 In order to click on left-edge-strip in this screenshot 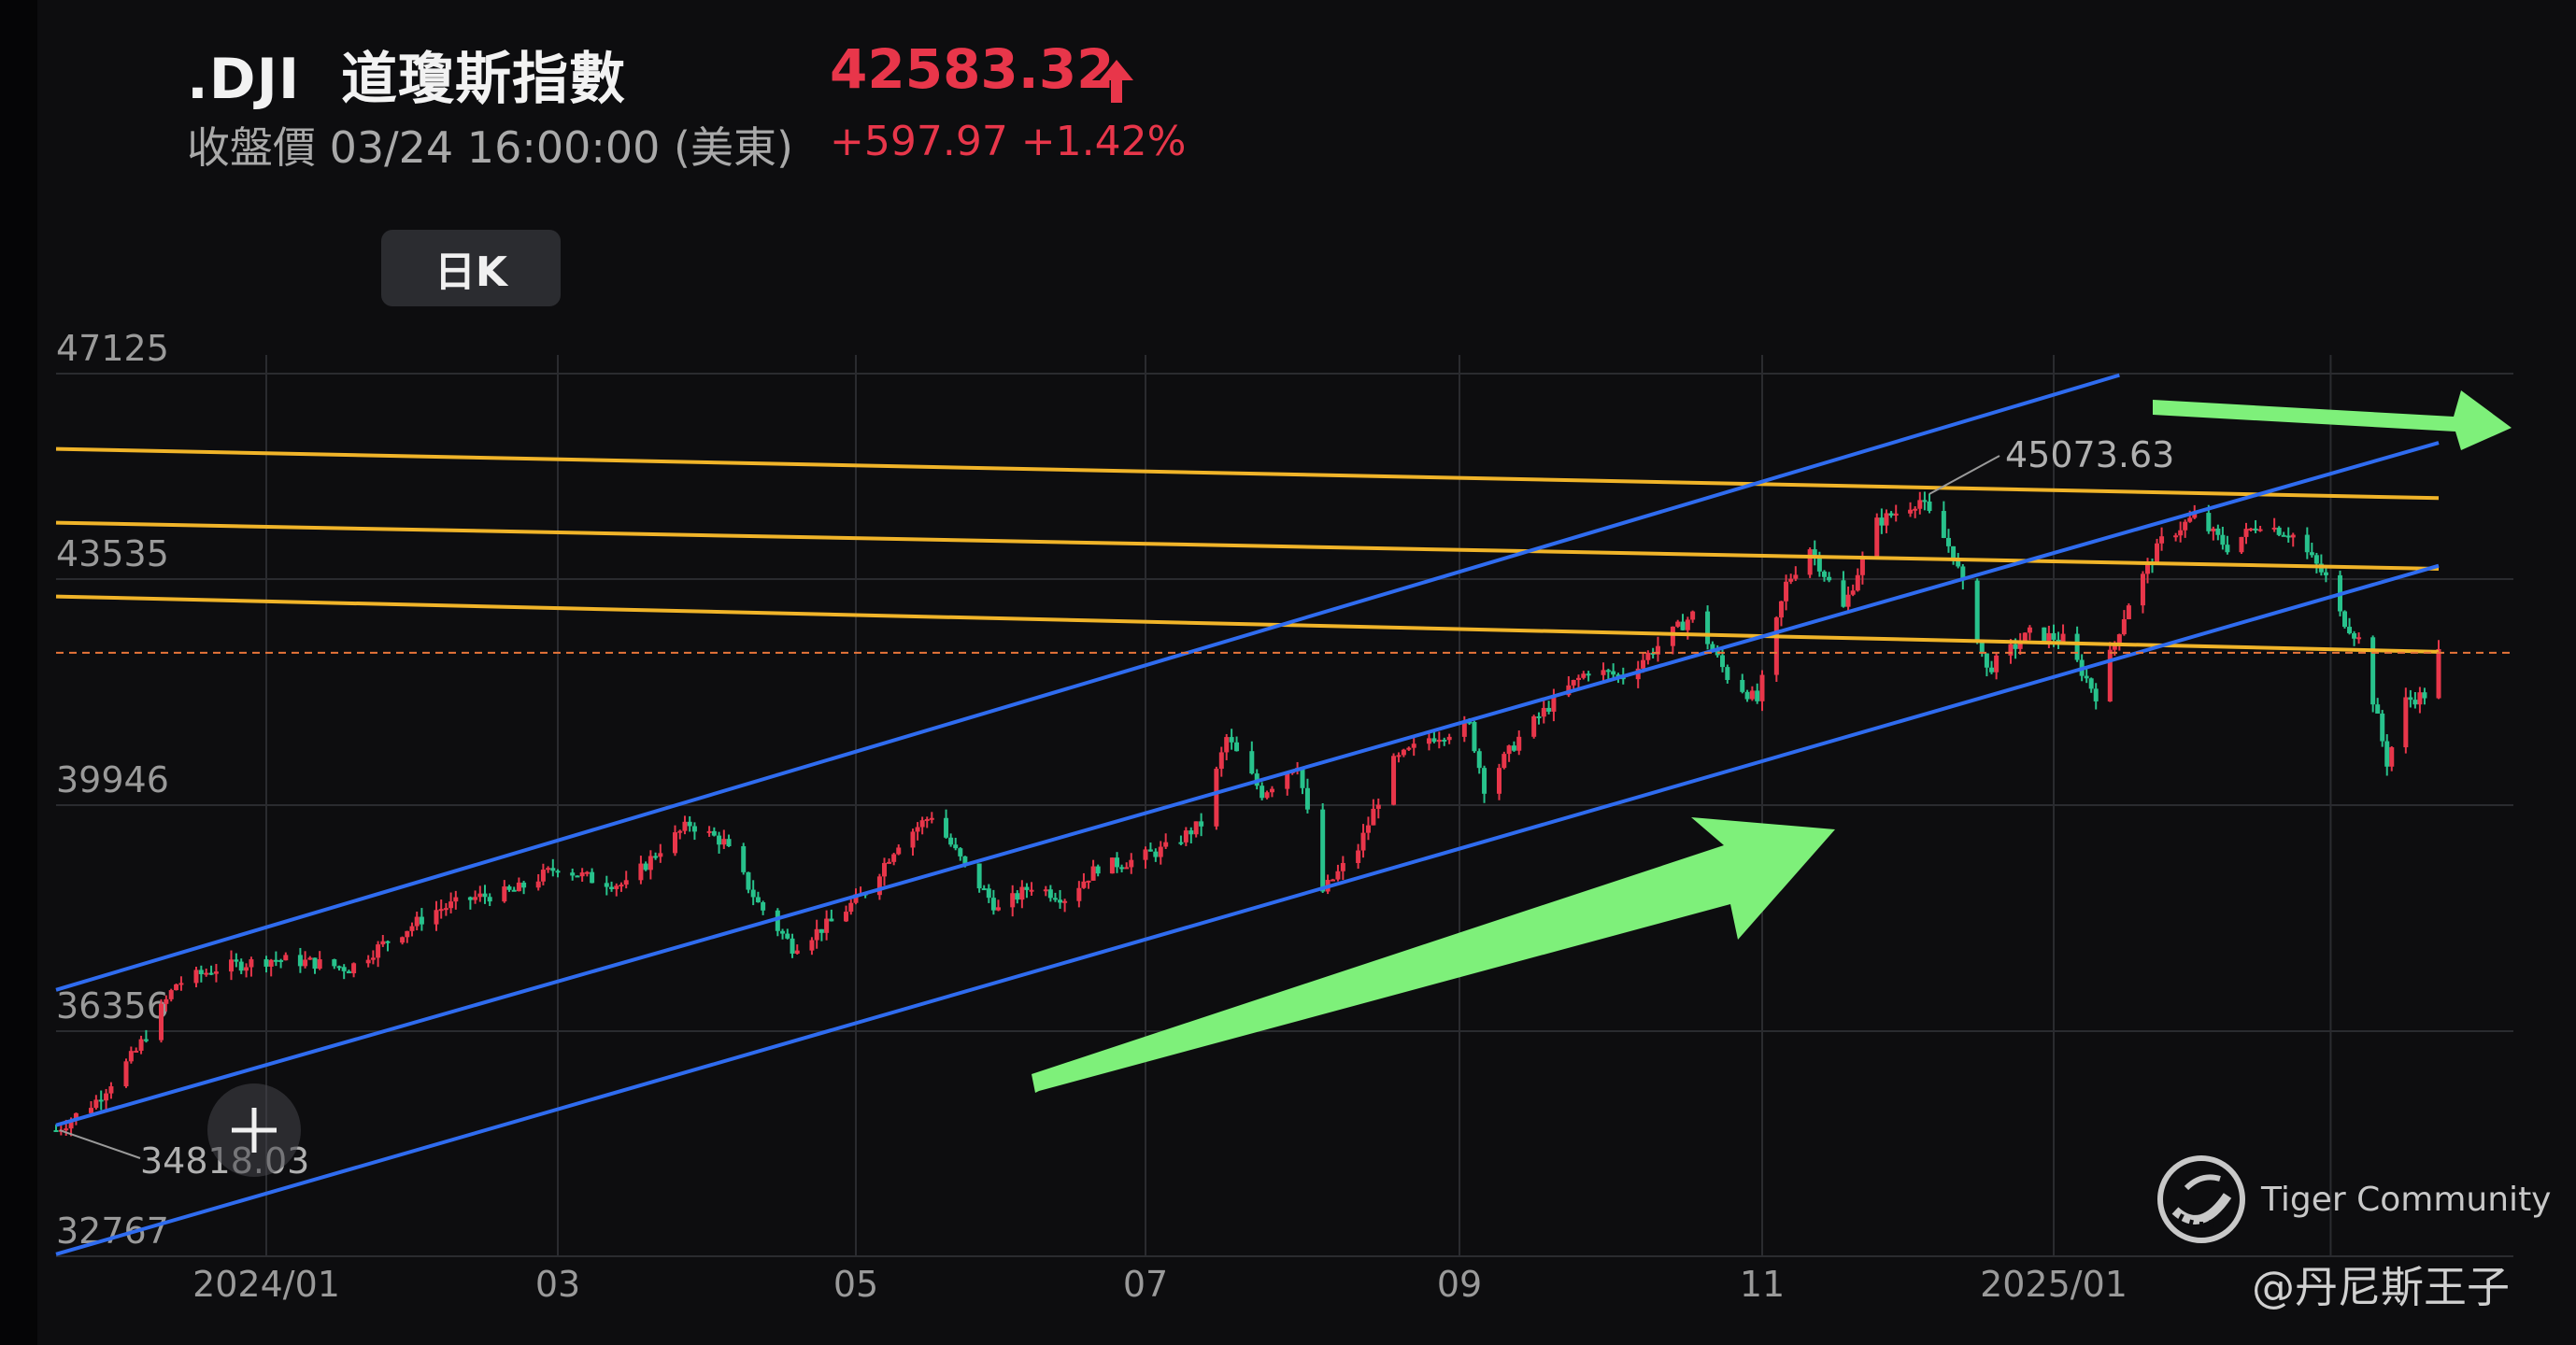, I will do `click(18, 672)`.